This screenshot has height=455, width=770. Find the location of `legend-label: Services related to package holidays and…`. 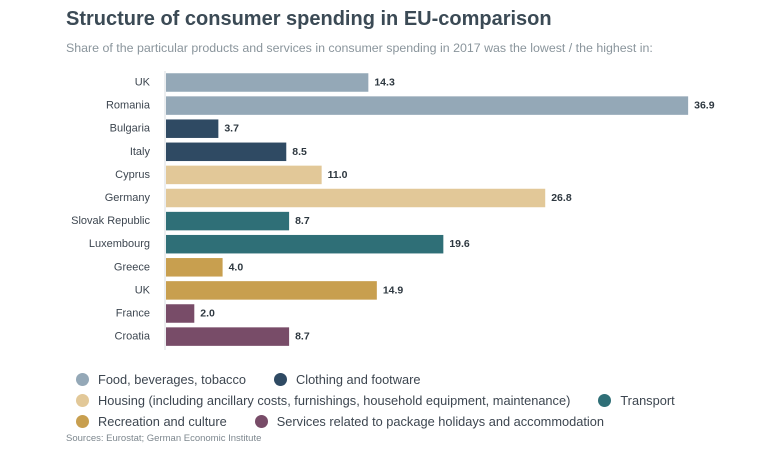

legend-label: Services related to package holidays and… is located at coordinates (440, 421).